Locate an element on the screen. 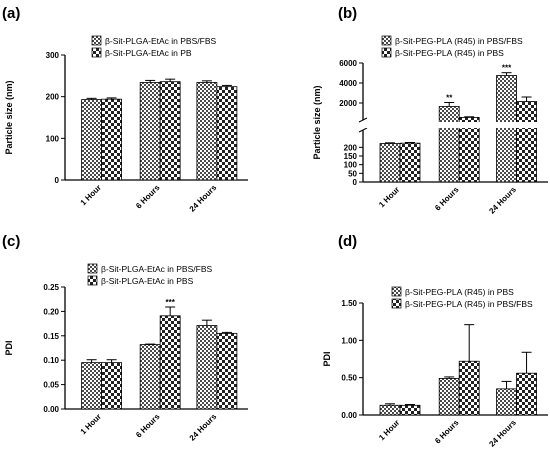 Image resolution: width=550 pixels, height=460 pixels. bar-c-s1-c0 is located at coordinates (111, 386).